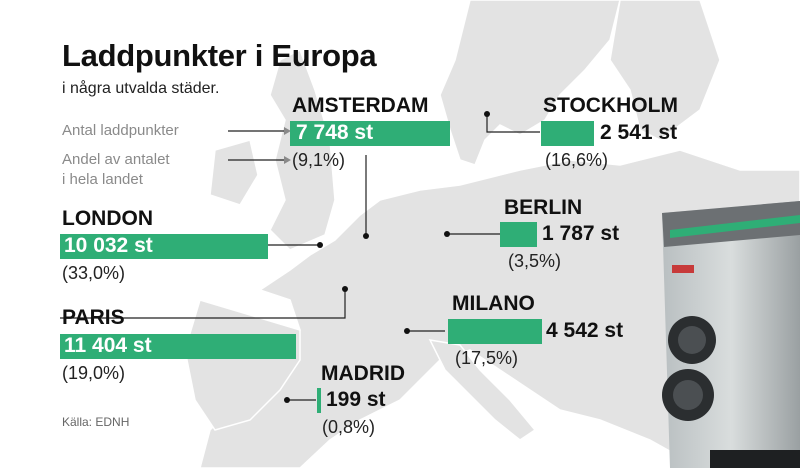  What do you see at coordinates (96, 422) in the screenshot?
I see `source-note: Källa: EDNH` at bounding box center [96, 422].